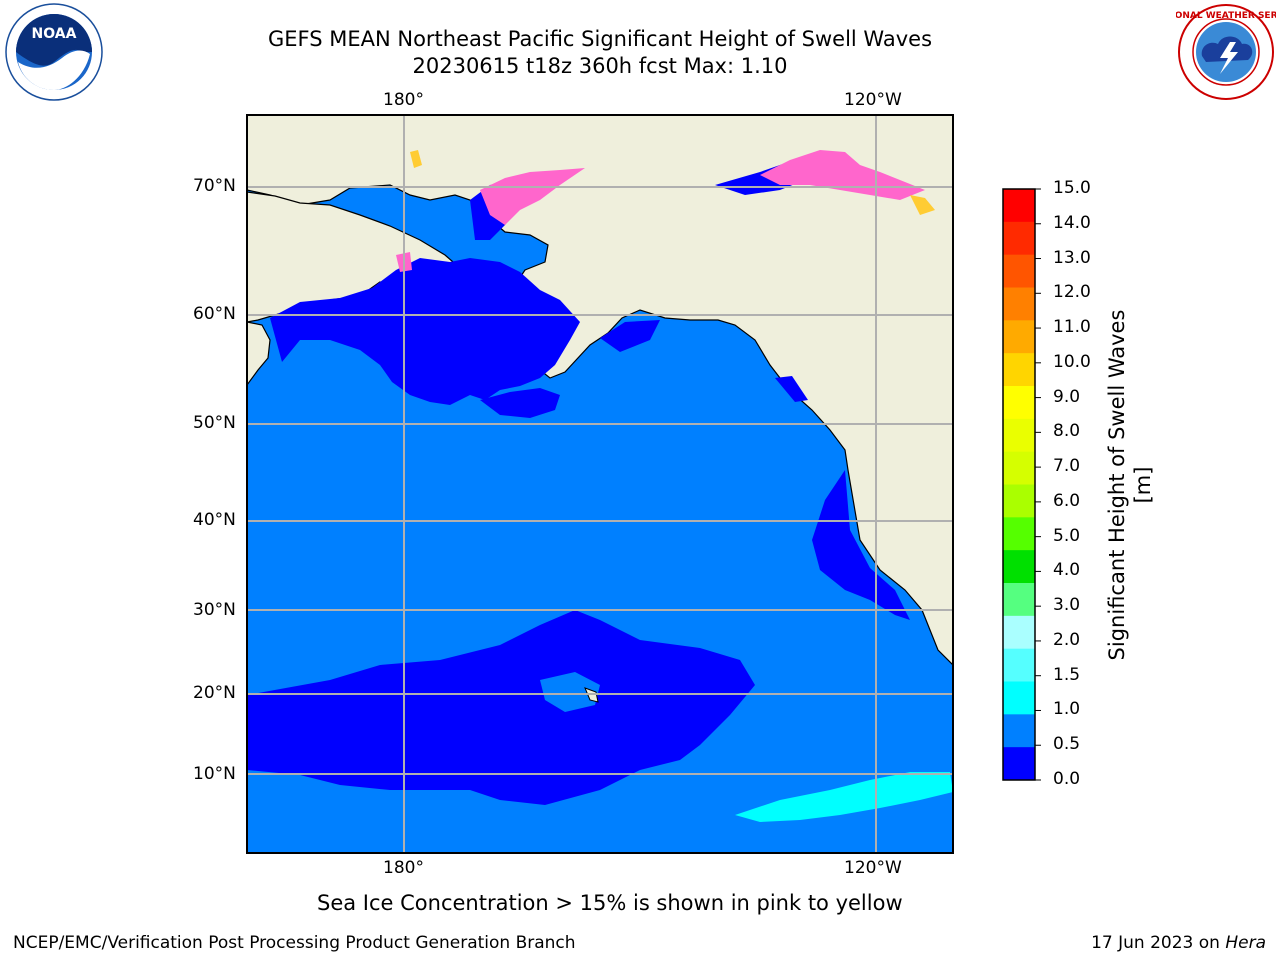 The image size is (1280, 960). What do you see at coordinates (873, 868) in the screenshot?
I see `lon-label-bottom-120w: 120°W` at bounding box center [873, 868].